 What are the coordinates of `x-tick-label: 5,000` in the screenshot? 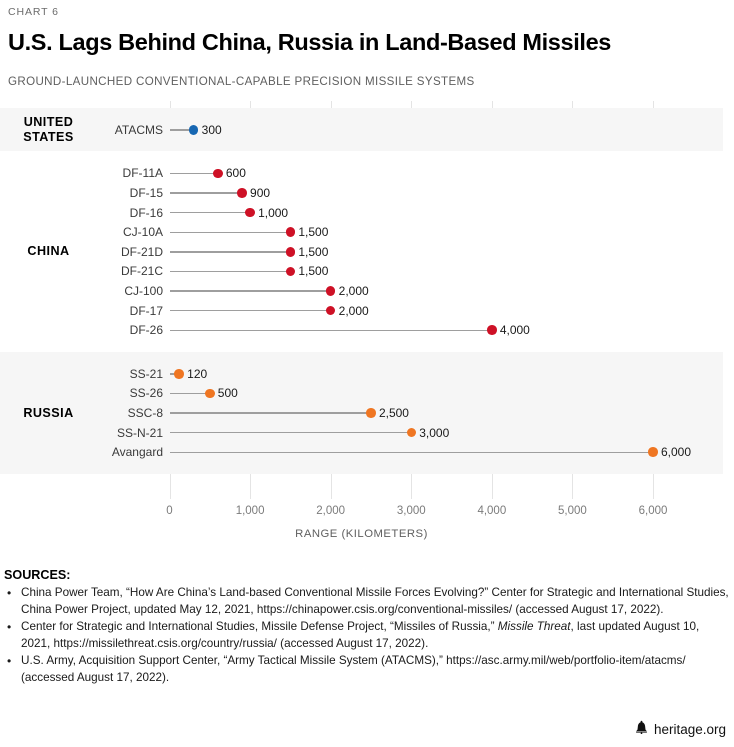 It's located at (572, 510).